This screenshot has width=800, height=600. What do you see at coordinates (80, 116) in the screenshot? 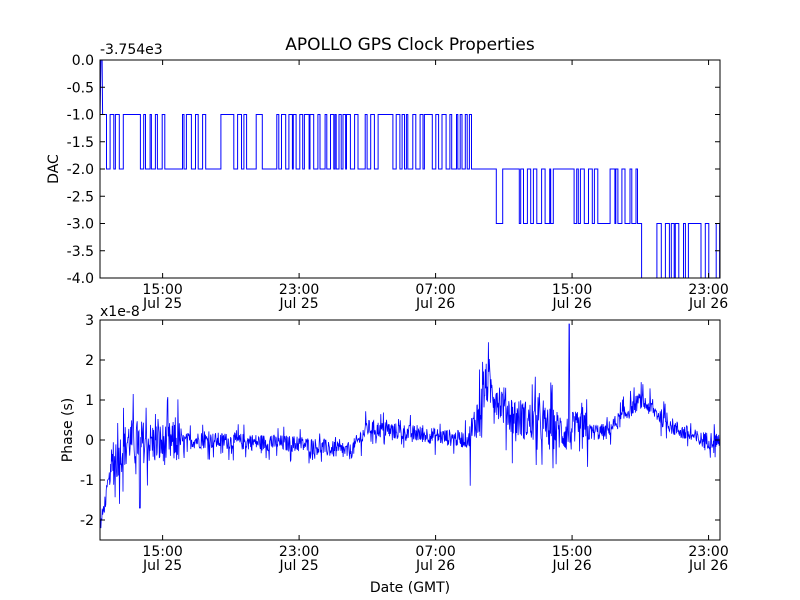
I see `y-tick-label: -1.0` at bounding box center [80, 116].